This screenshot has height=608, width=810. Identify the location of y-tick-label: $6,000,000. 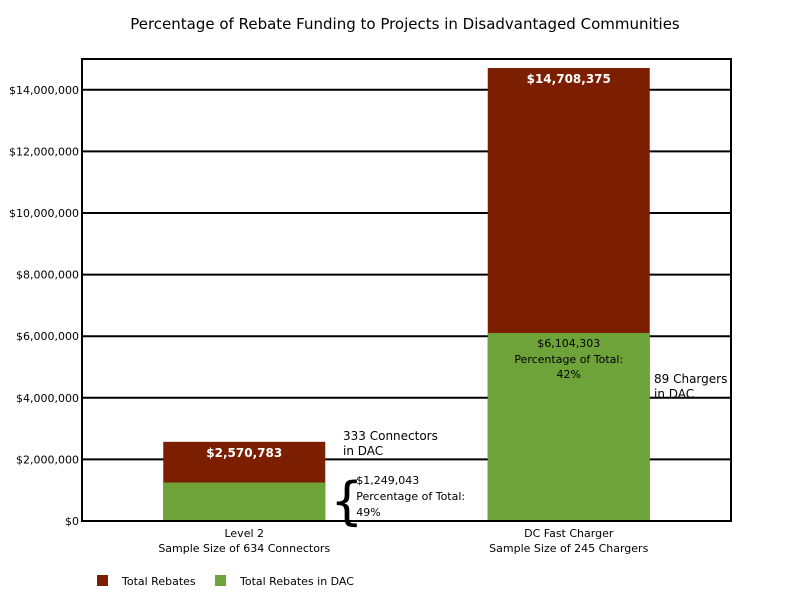
(47, 336).